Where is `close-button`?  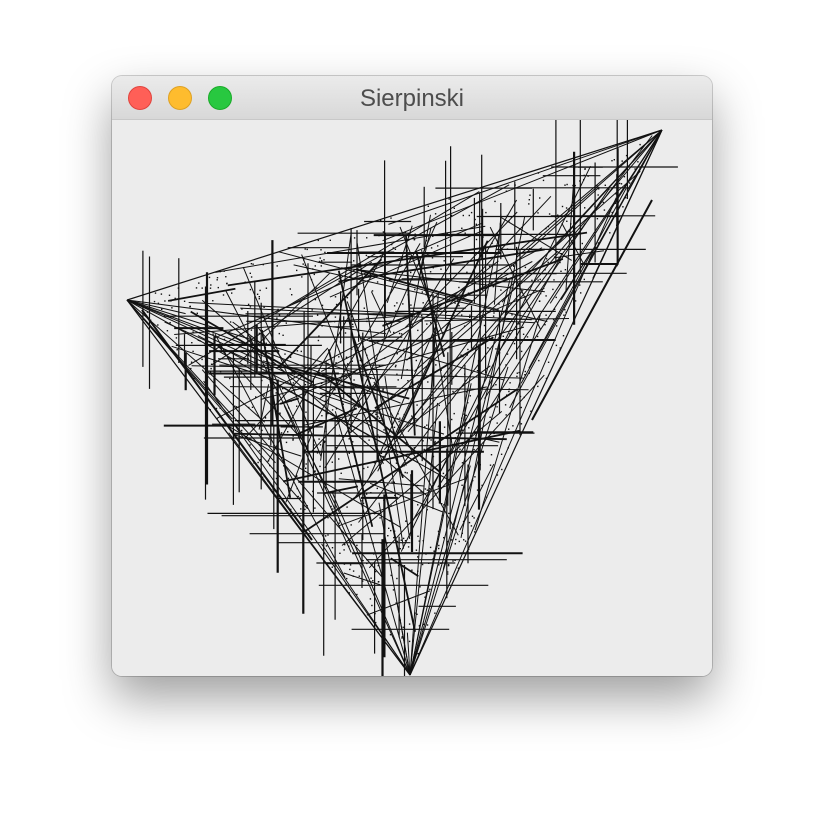
close-button is located at coordinates (140, 98).